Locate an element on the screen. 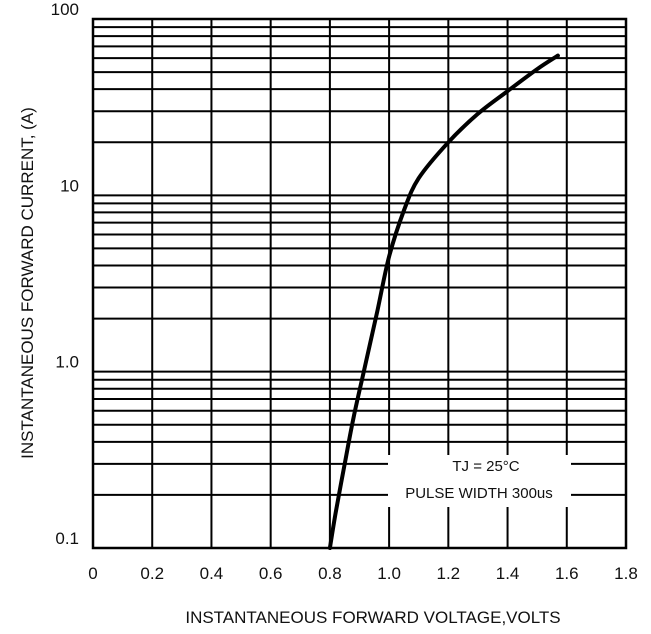 The image size is (651, 634). x-axis-title: INSTANTANEOUS FORWARD VOLTAGE,VOLTS is located at coordinates (372, 617).